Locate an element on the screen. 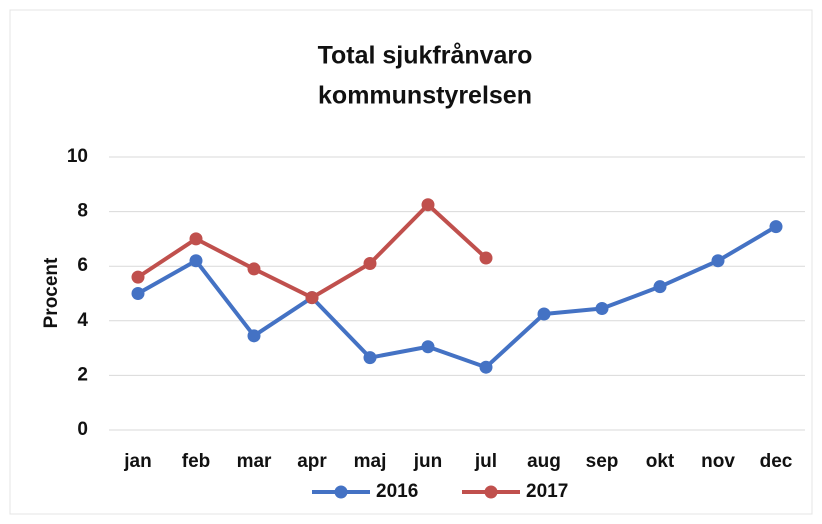  chart-title: kommunstyrelsen is located at coordinates (425, 96).